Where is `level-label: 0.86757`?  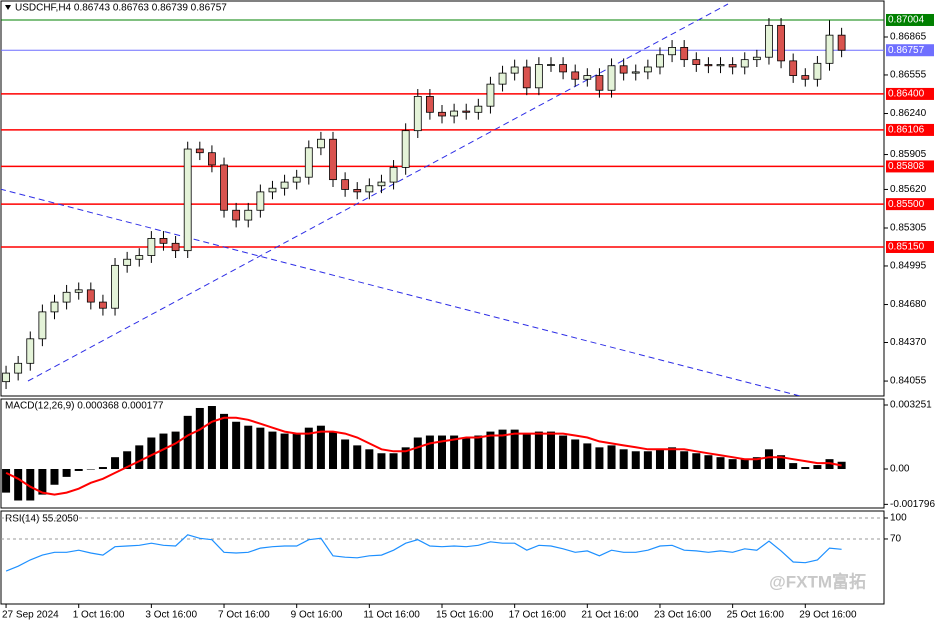
level-label: 0.86757 is located at coordinates (906, 50).